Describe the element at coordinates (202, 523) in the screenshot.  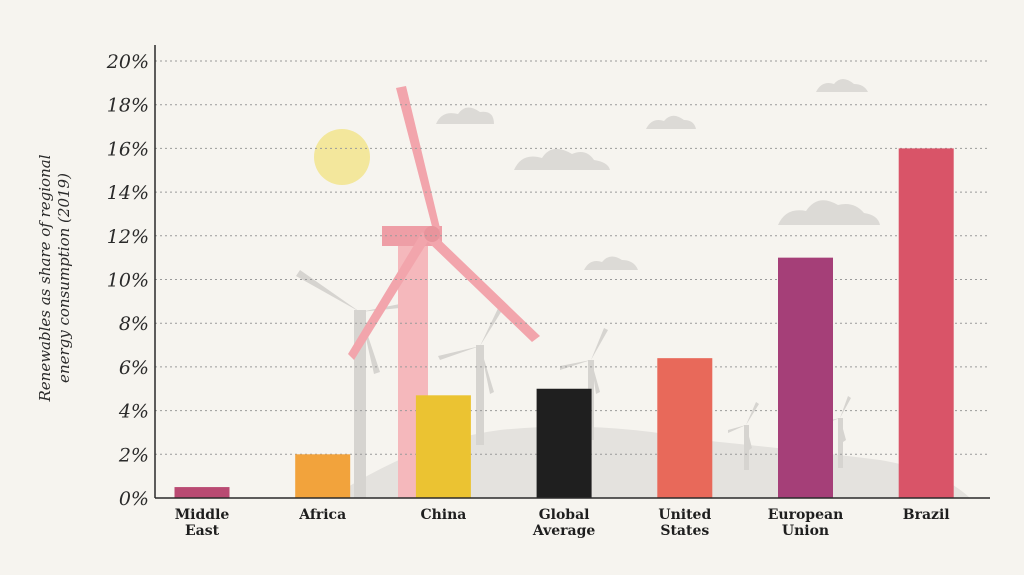
I see `x-category-label: Middle East` at that location.